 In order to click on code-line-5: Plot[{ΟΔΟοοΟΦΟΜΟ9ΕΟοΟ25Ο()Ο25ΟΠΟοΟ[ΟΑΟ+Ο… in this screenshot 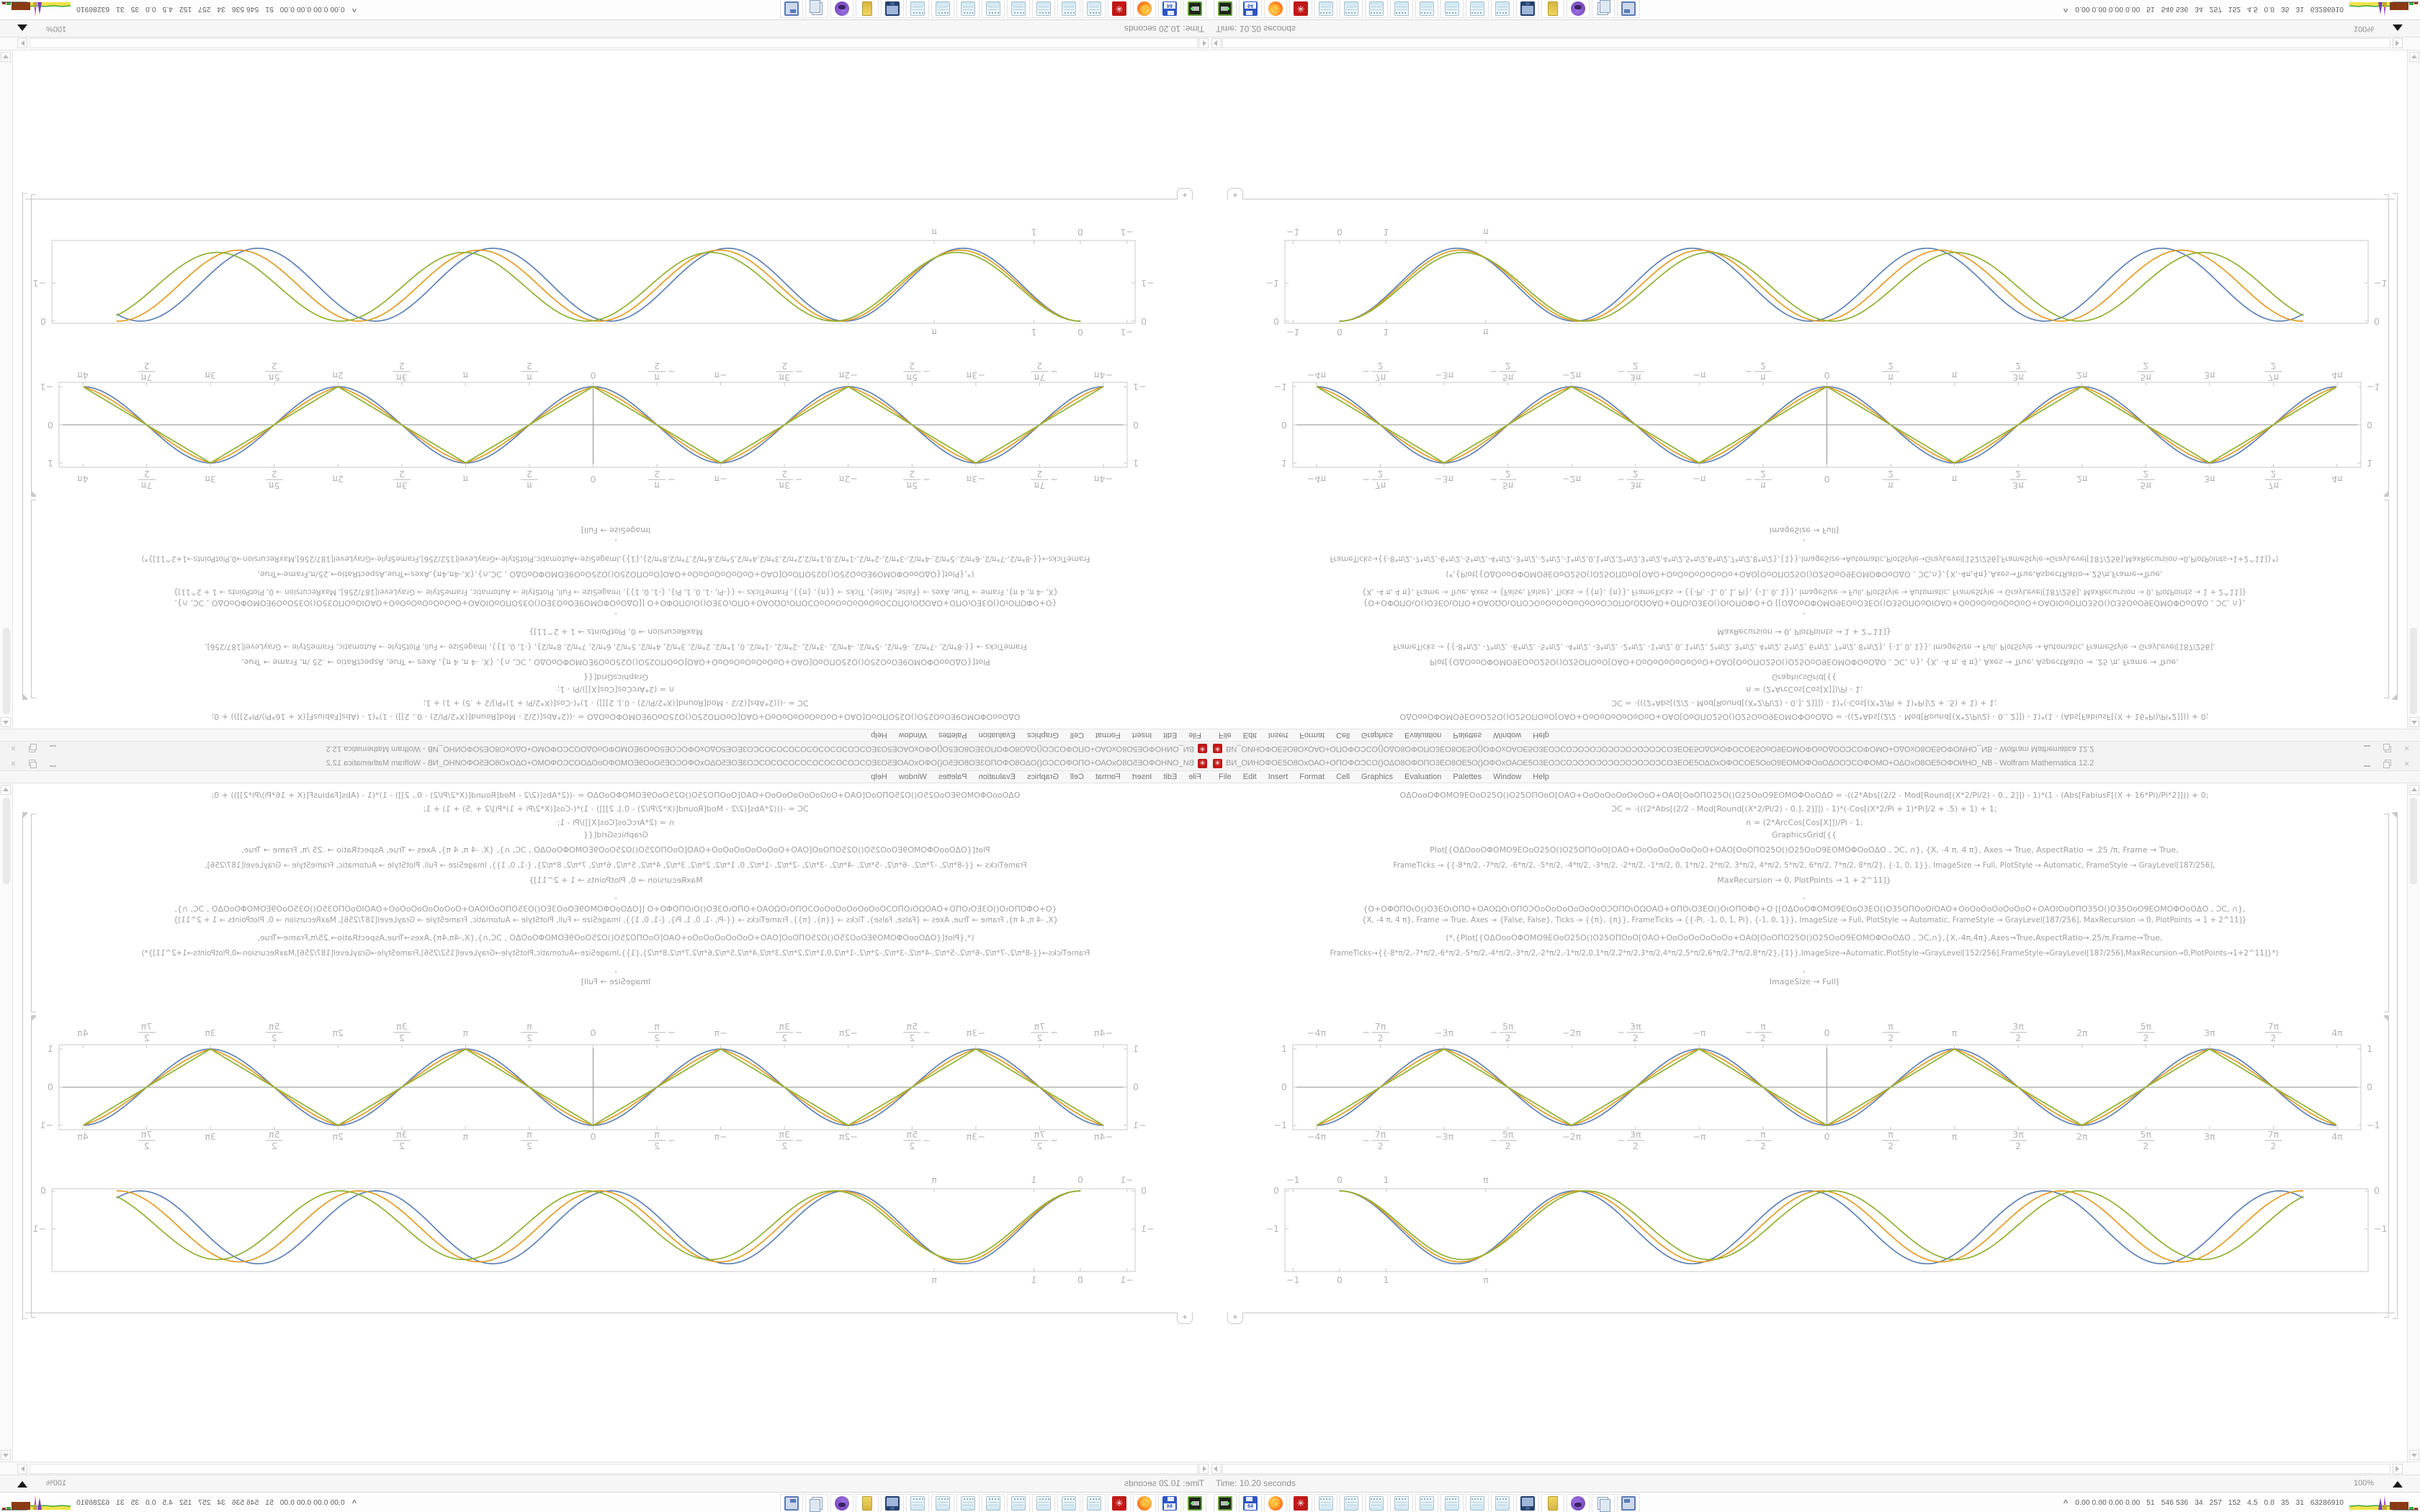, I will do `click(615, 850)`.